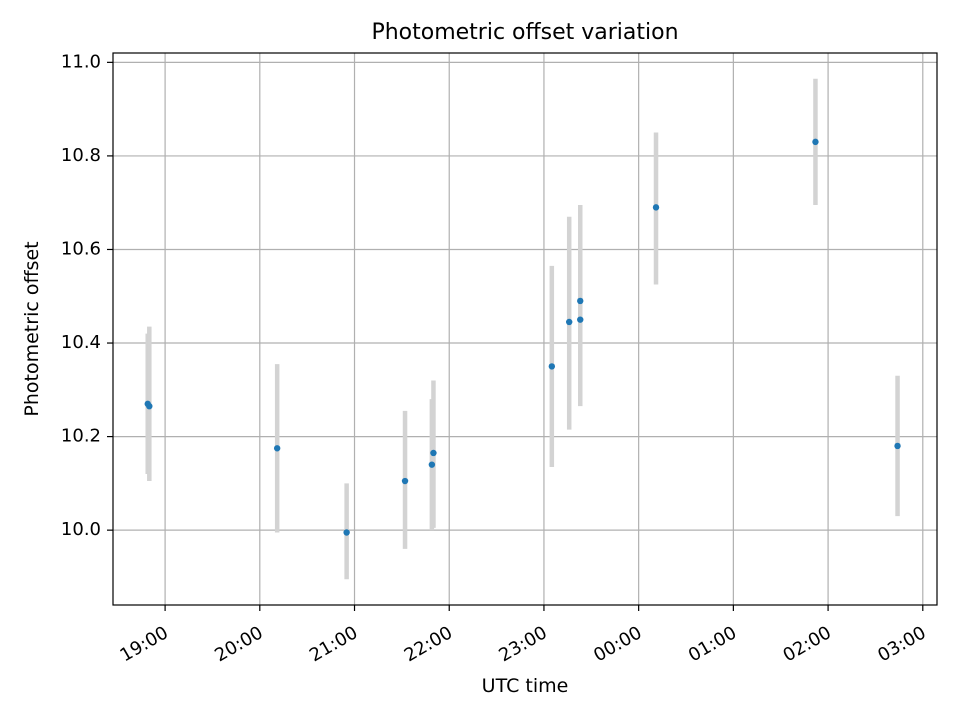 This screenshot has height=720, width=960. Describe the element at coordinates (333, 644) in the screenshot. I see `x-tick-label: 21:00` at that location.